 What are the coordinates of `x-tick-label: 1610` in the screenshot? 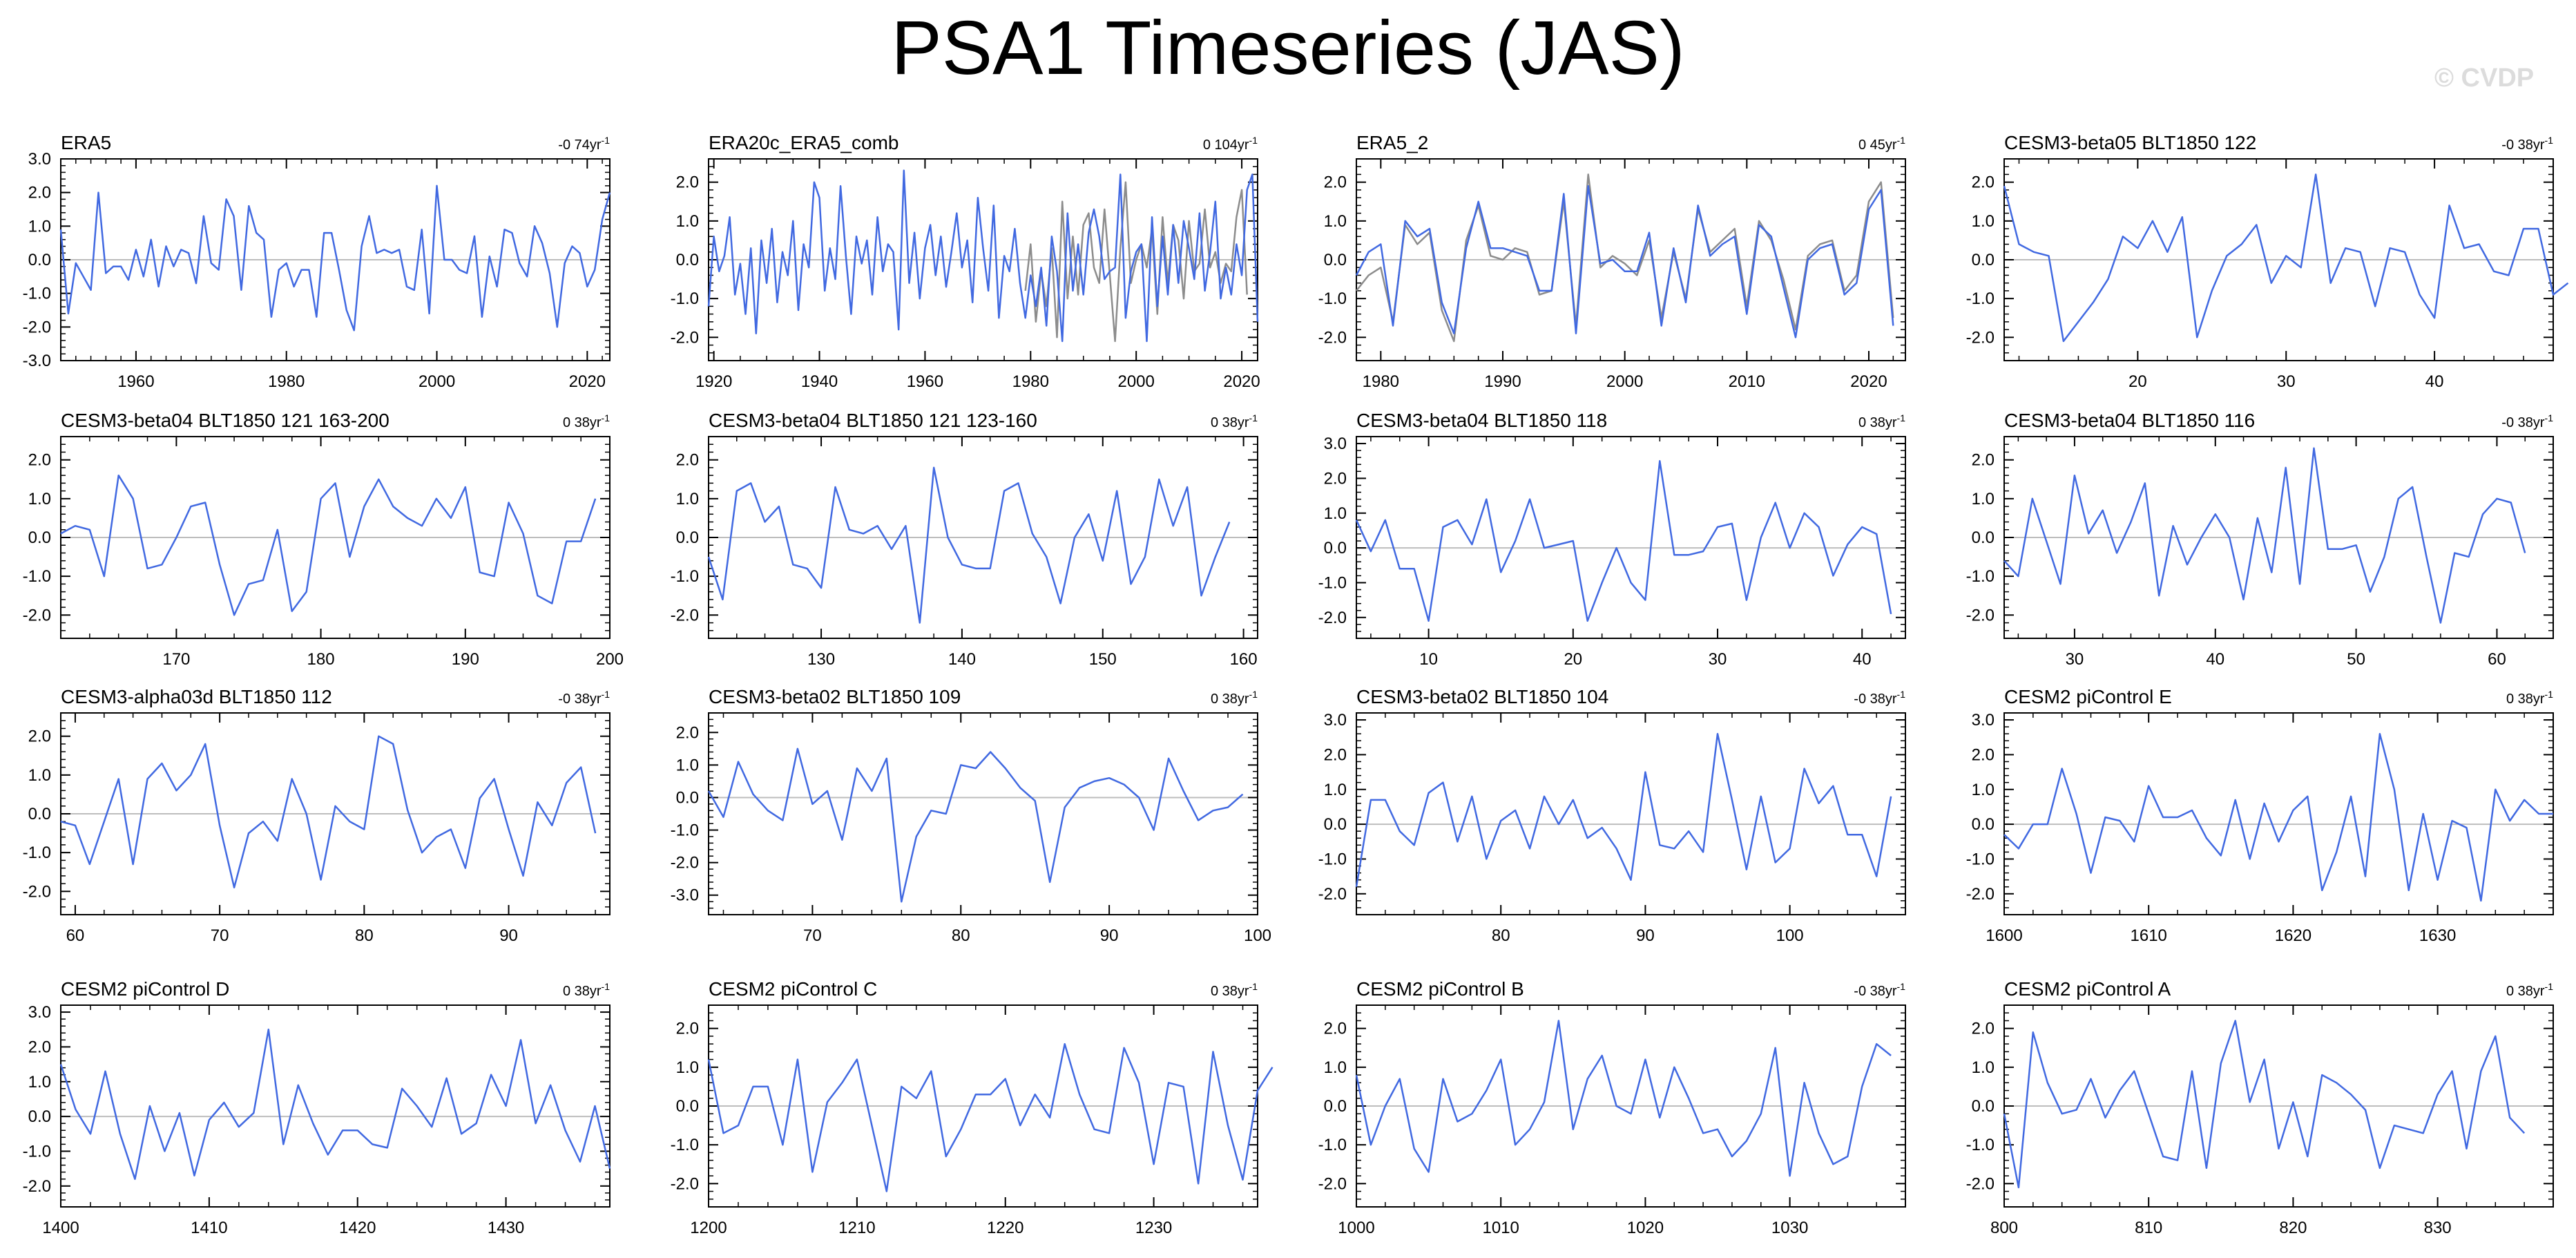 It's located at (2149, 935).